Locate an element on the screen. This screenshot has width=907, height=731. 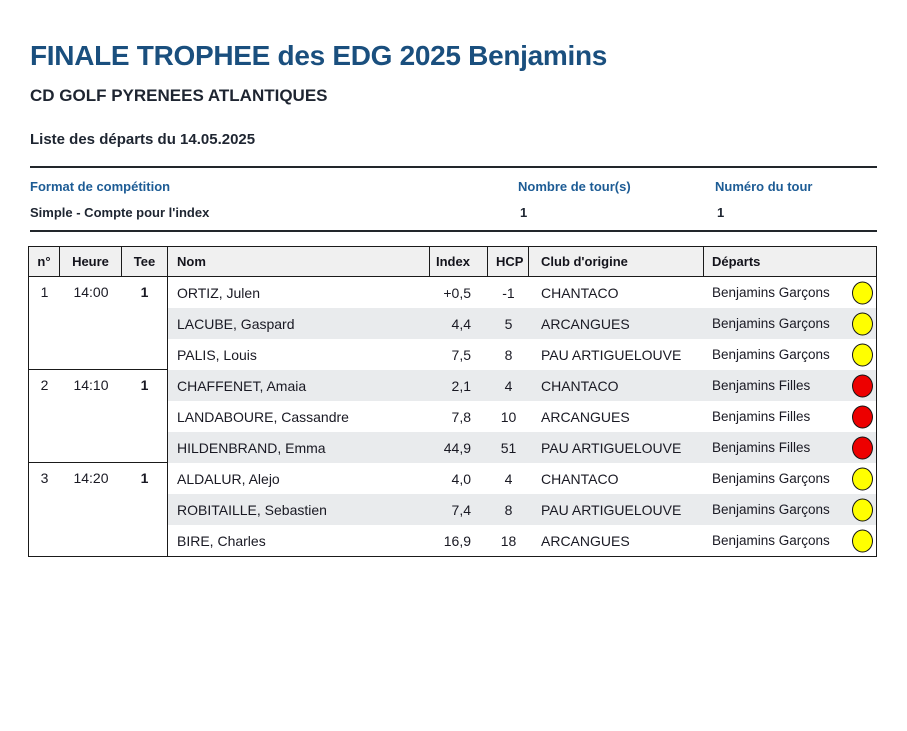
group-number: 1 is located at coordinates (44, 292).